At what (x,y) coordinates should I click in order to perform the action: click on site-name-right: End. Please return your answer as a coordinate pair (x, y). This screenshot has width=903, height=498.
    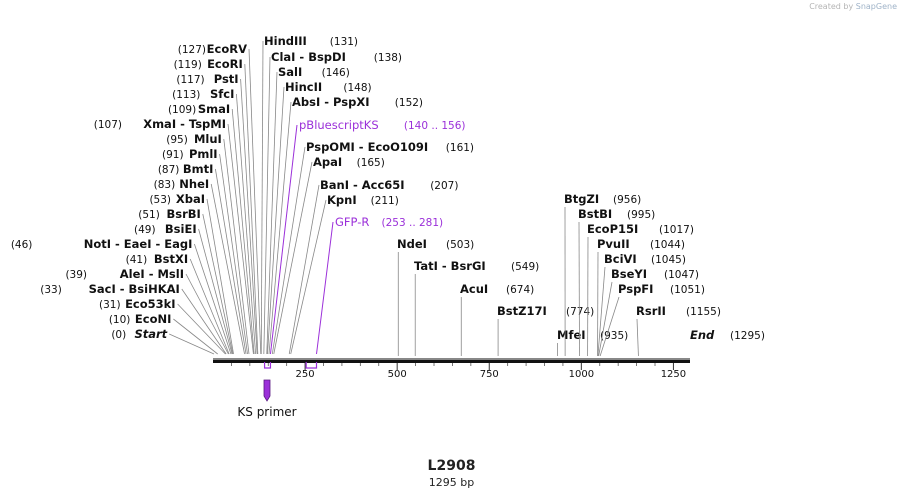
    Looking at the image, I should click on (702, 335).